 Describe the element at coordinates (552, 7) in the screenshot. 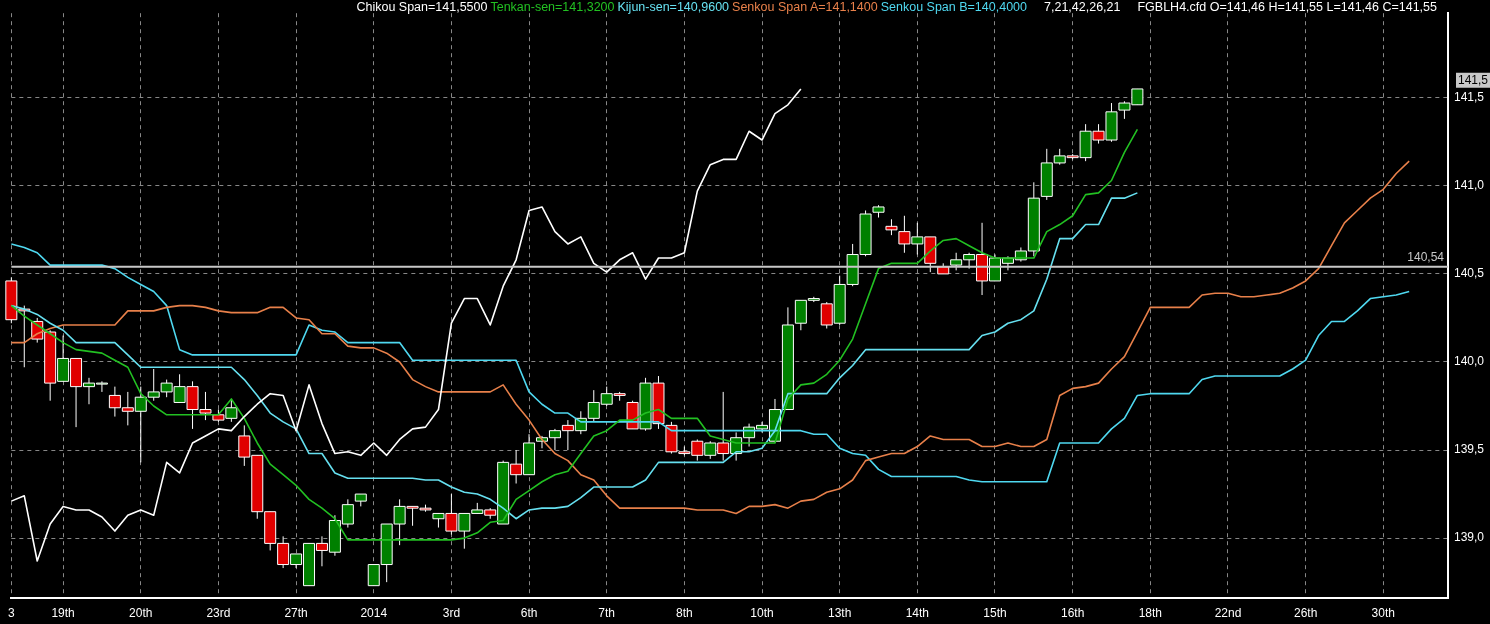

I see `text: Tenkan-sen=141,3200` at that location.